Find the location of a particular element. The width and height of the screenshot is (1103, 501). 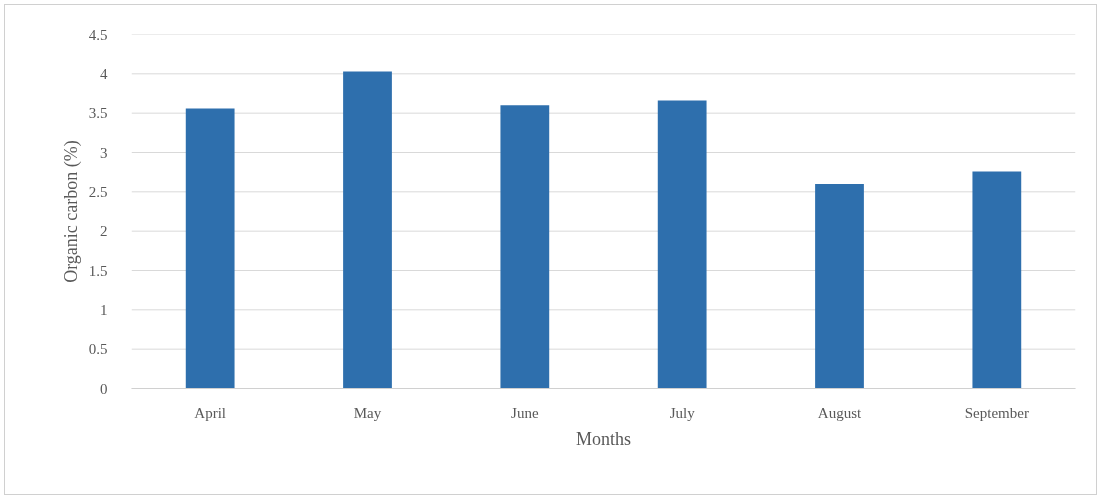

x-tick-label: June is located at coordinates (525, 412).